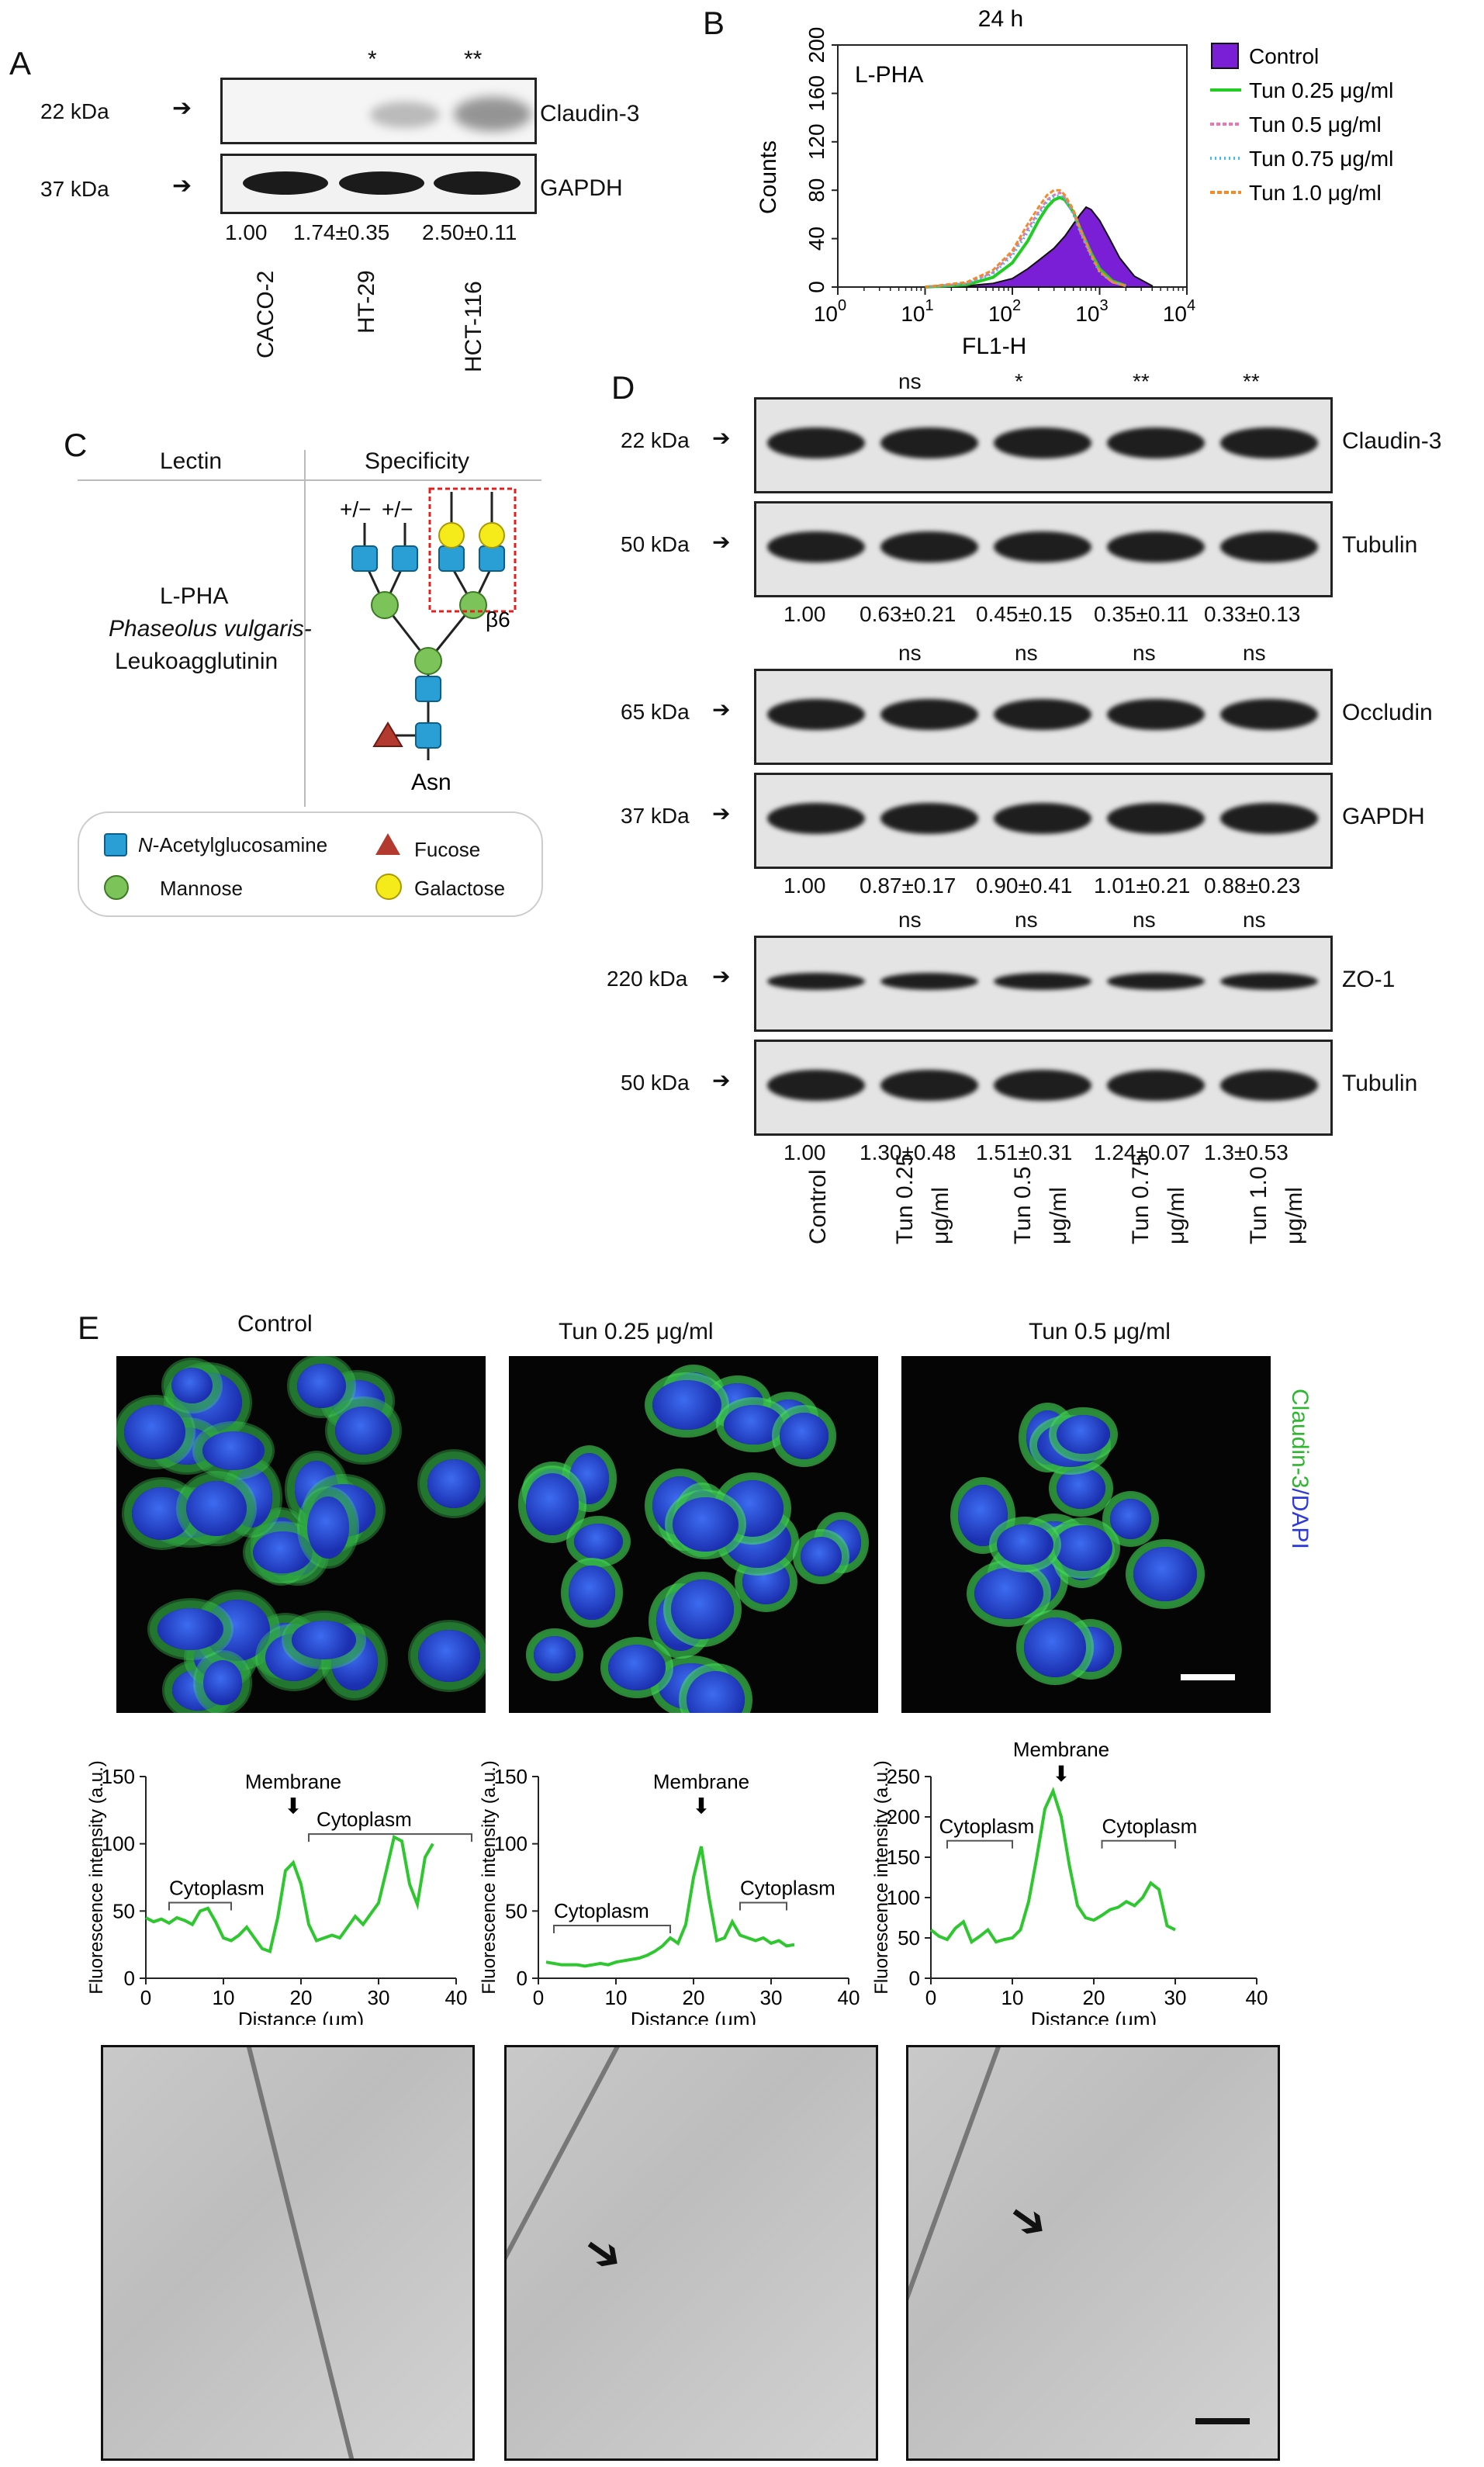 The height and width of the screenshot is (2467, 1484). Describe the element at coordinates (816, 239) in the screenshot. I see `y-tick-label: 40` at that location.